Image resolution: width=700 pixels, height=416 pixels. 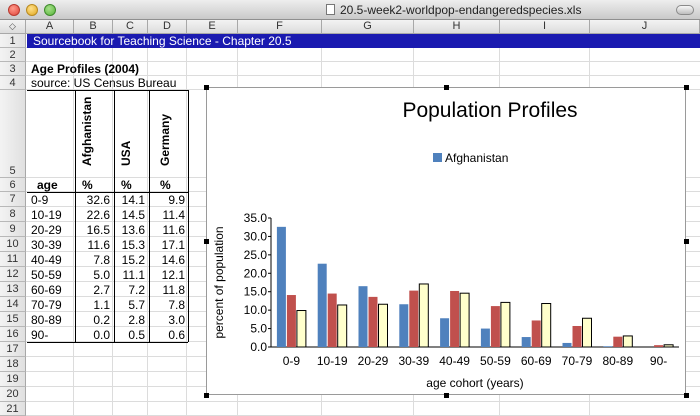 I want to click on age-cell: 90-, so click(x=40, y=335).